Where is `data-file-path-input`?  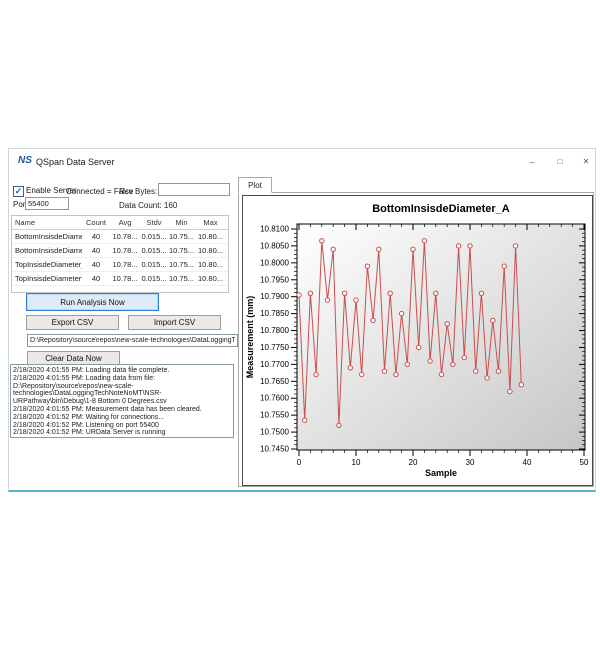 data-file-path-input is located at coordinates (132, 340).